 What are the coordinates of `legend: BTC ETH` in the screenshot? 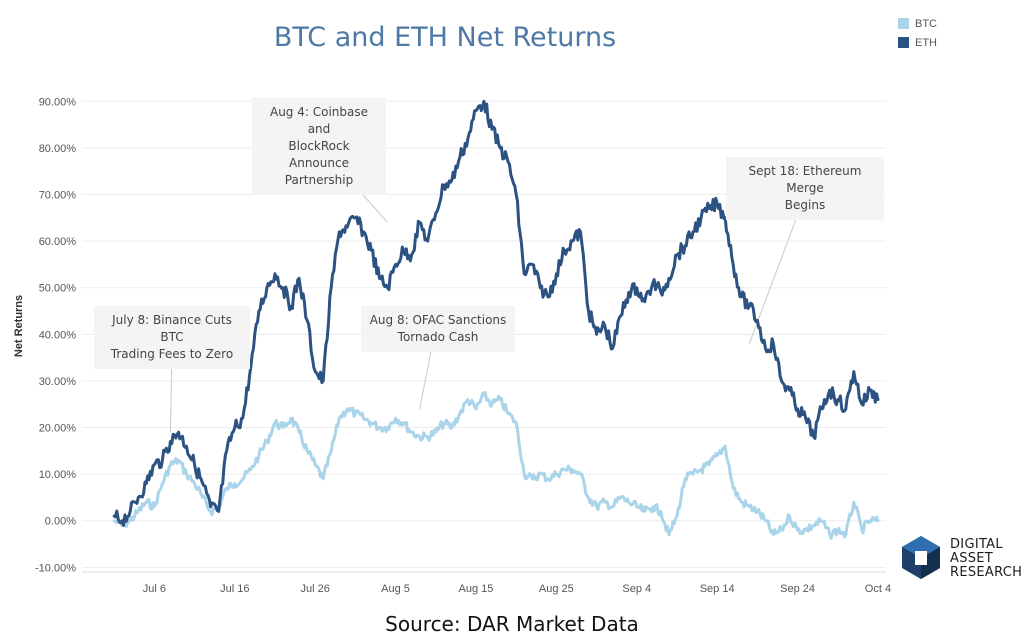 It's located at (917, 33).